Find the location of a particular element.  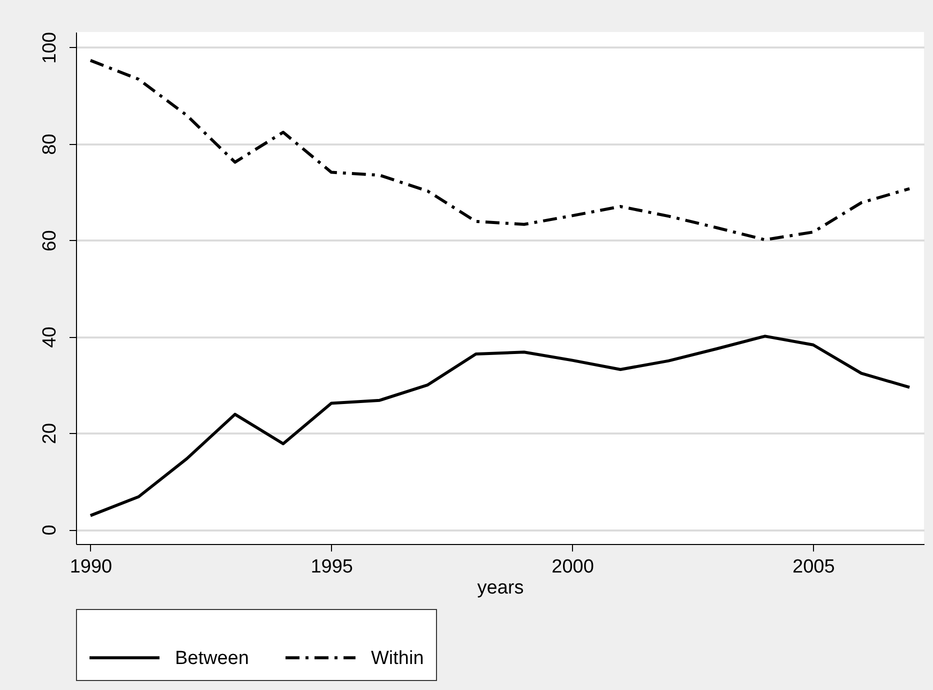

x-tick-label: 2005 is located at coordinates (813, 567).